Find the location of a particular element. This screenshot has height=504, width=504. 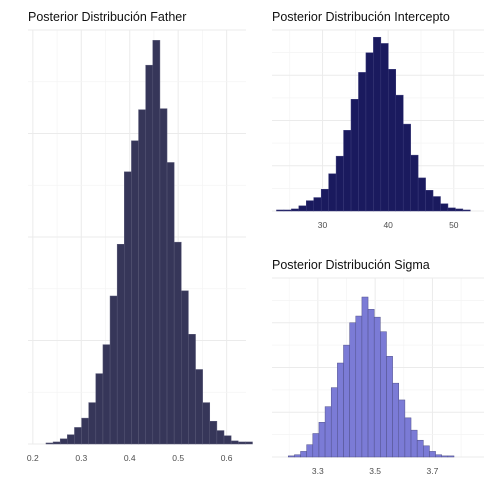

x-tick-label-intercepto: 50 is located at coordinates (454, 225).